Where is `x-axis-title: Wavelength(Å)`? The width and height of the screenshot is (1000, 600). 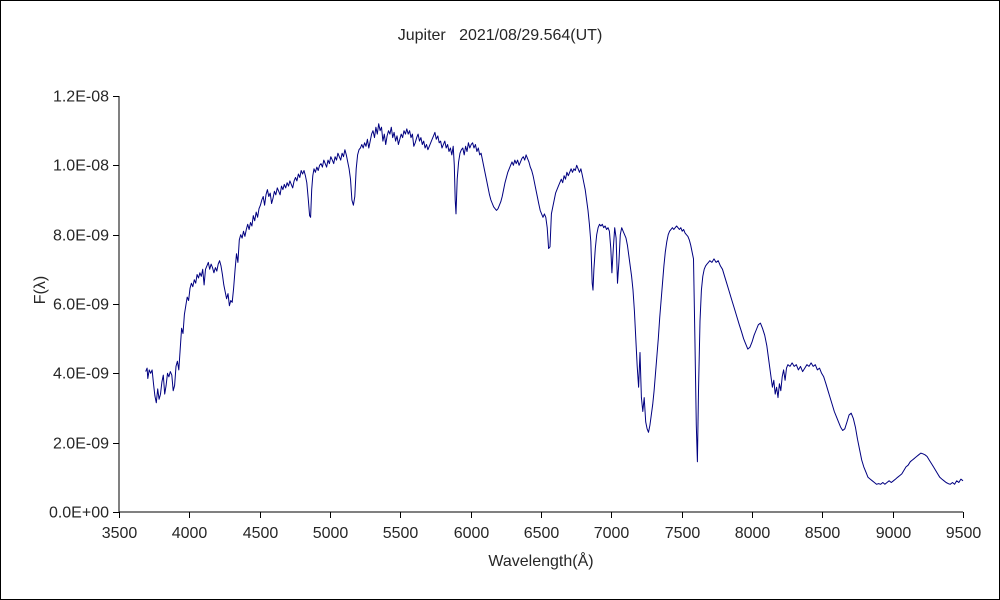
x-axis-title: Wavelength(Å) is located at coordinates (541, 561).